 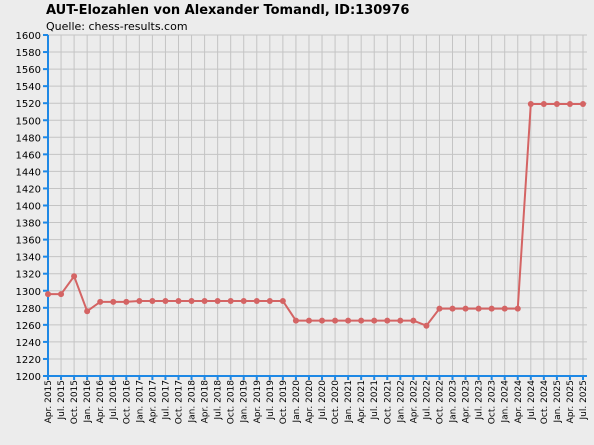 What do you see at coordinates (388, 402) in the screenshot?
I see `x-tick-label: Oct. 2021` at bounding box center [388, 402].